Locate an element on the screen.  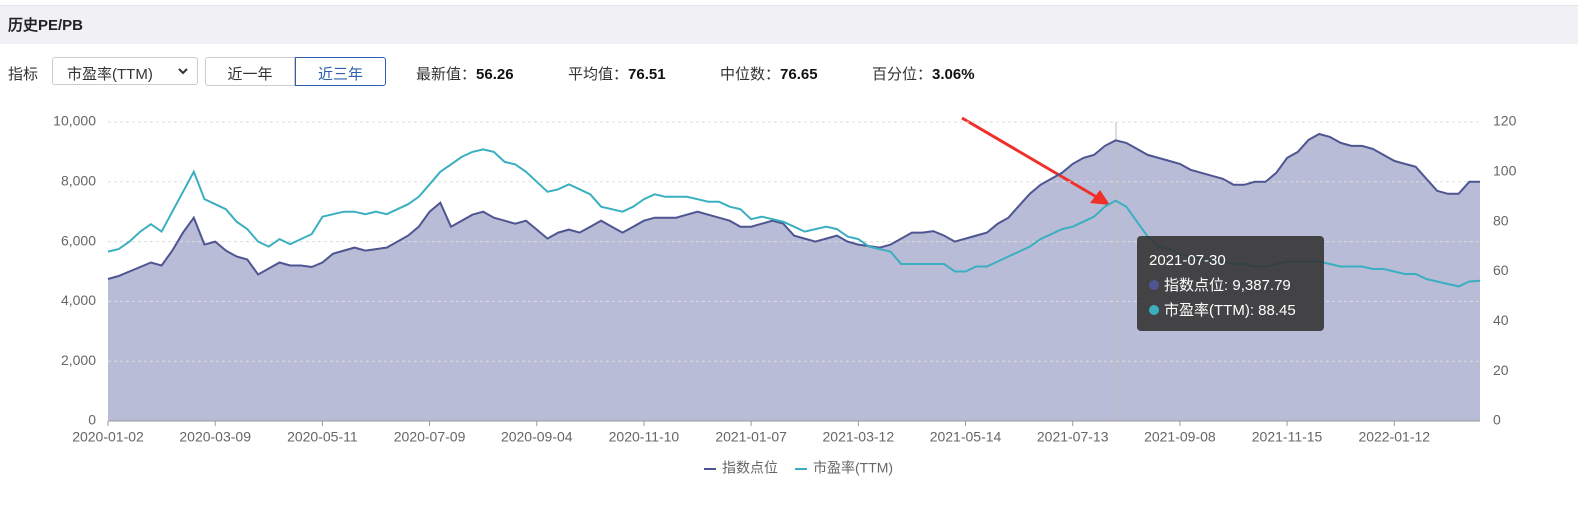
stat: 百分位：3.06% is located at coordinates (923, 73).